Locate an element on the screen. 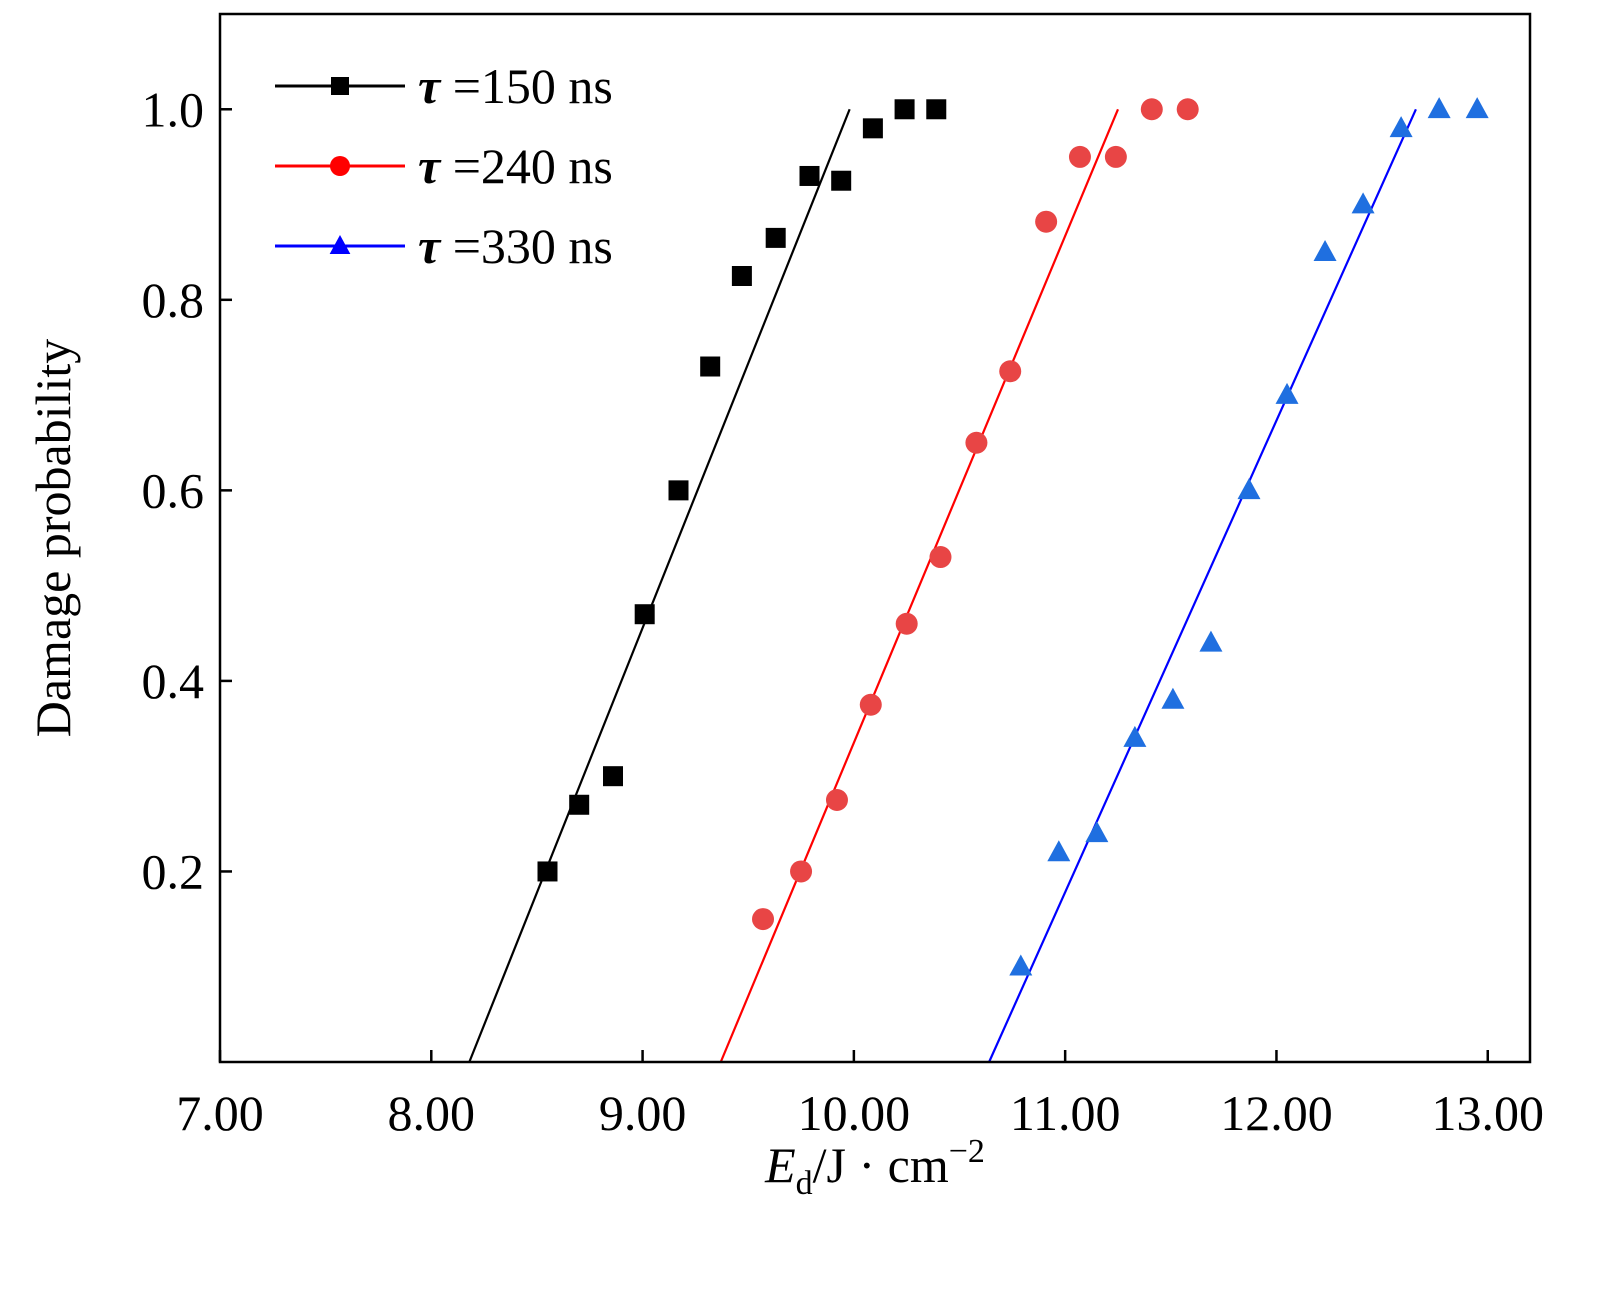 The image size is (1622, 1299). legend-marker-triangle is located at coordinates (340, 244).